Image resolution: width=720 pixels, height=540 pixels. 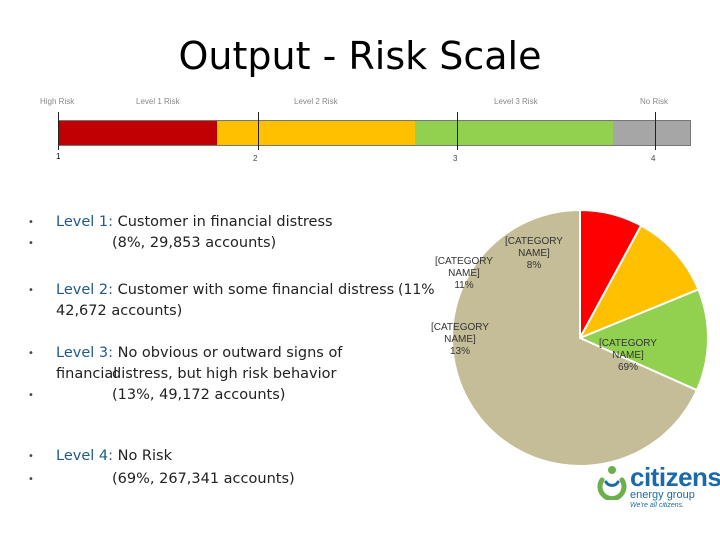 I want to click on pie-slice-percent: 8%, so click(x=534, y=265).